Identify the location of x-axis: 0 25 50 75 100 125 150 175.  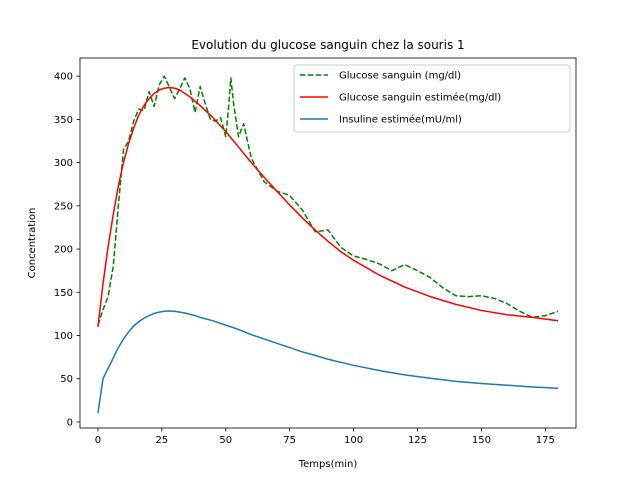
(325, 437).